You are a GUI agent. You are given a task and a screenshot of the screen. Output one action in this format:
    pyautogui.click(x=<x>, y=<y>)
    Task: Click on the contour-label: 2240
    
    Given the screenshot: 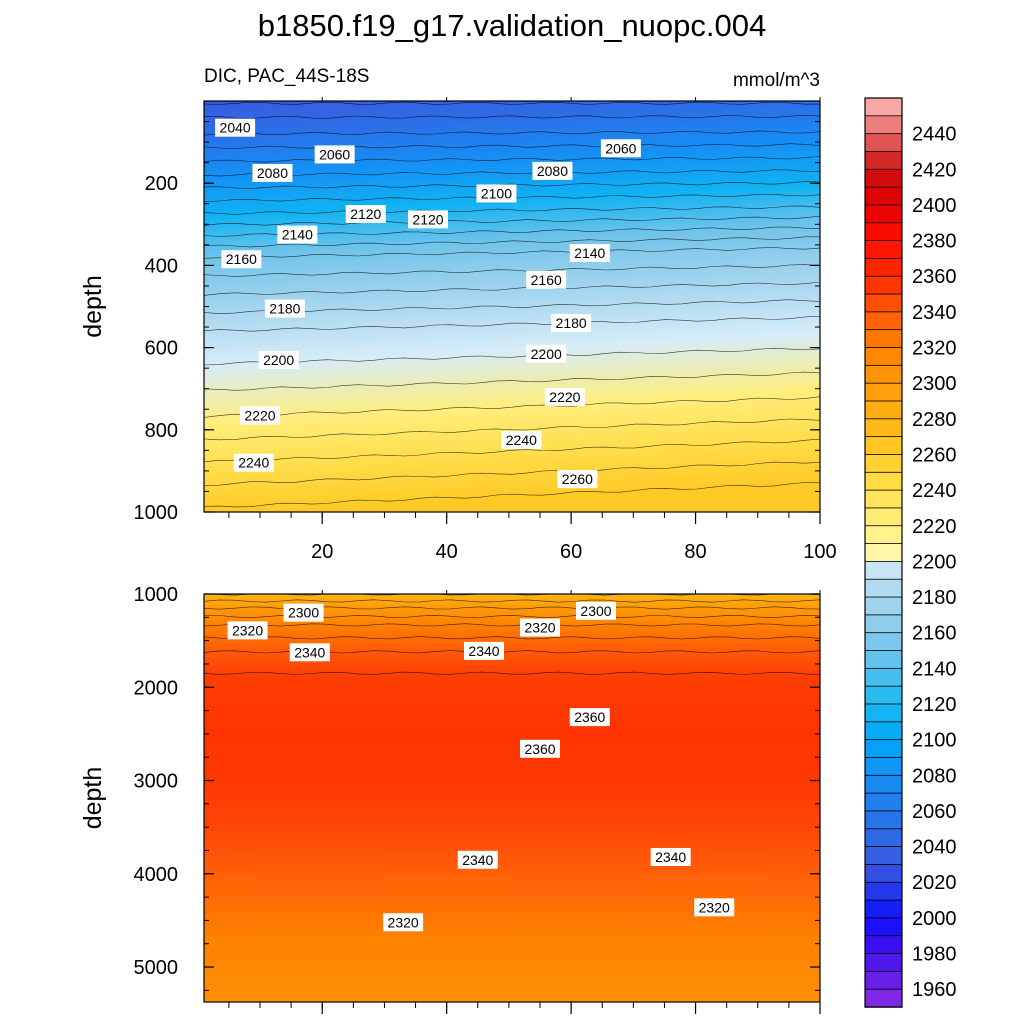 What is the action you would take?
    pyautogui.click(x=253, y=462)
    